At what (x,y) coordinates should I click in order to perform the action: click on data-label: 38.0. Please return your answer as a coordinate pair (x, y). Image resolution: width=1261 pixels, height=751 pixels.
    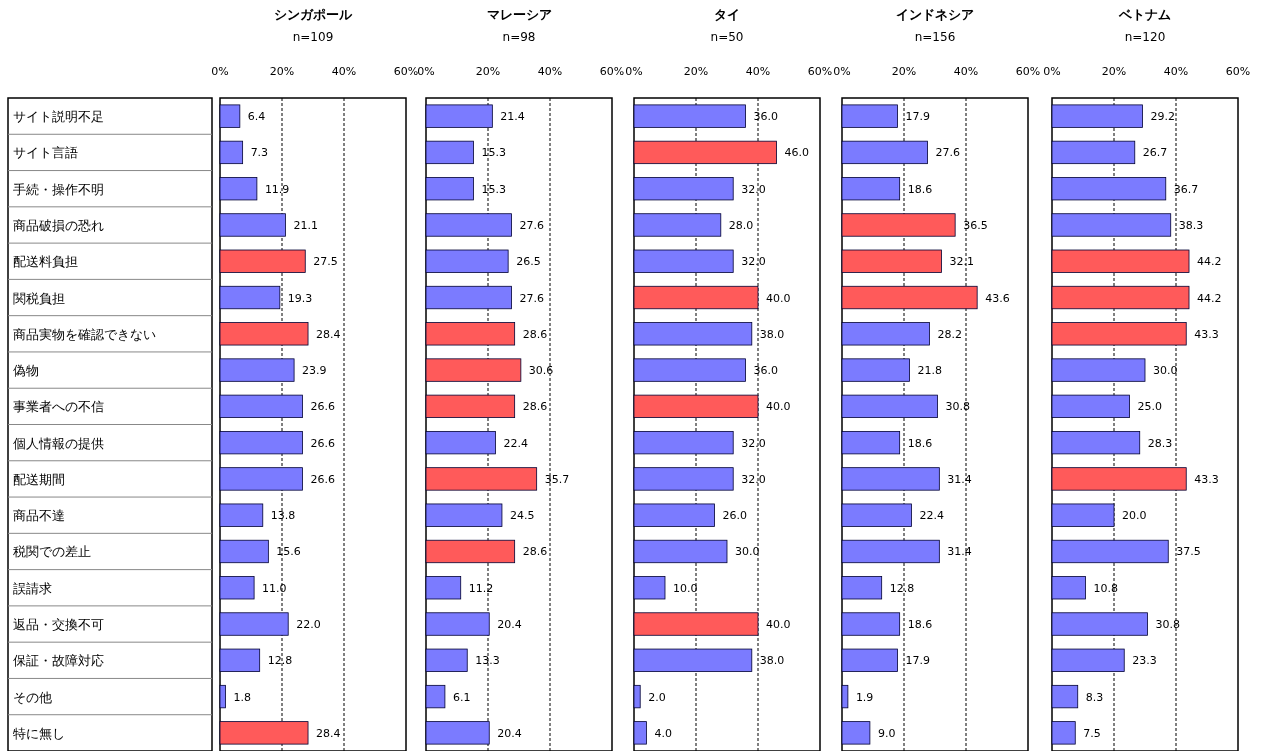
    Looking at the image, I should click on (772, 334).